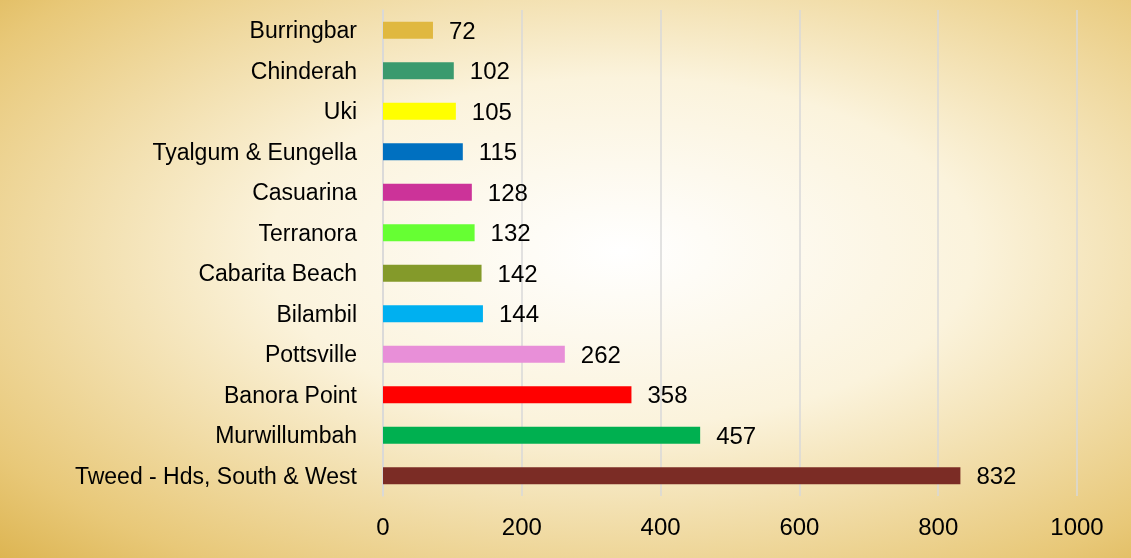 This screenshot has height=558, width=1131. I want to click on y-tick-label: Pottsville, so click(310, 354).